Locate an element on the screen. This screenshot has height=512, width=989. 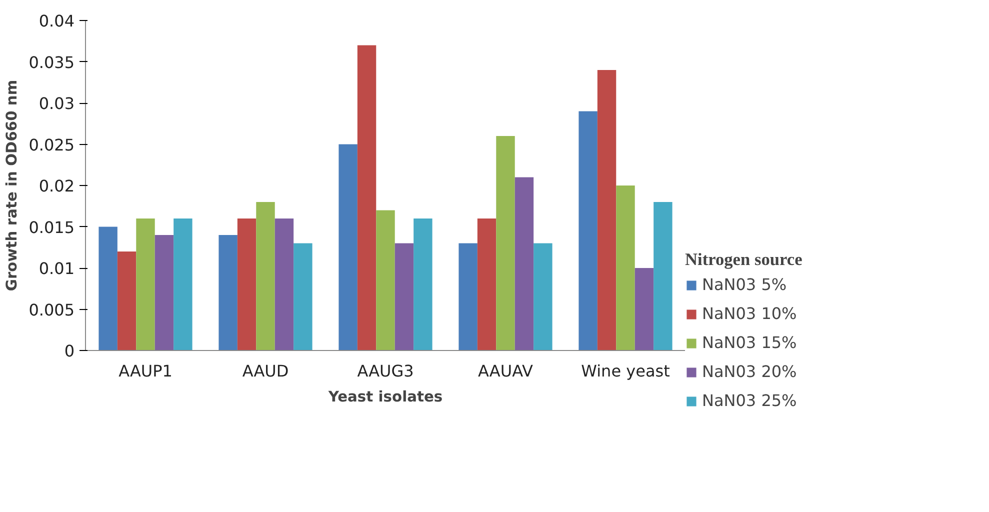
y-tick-label: 0.035 is located at coordinates (51, 62).